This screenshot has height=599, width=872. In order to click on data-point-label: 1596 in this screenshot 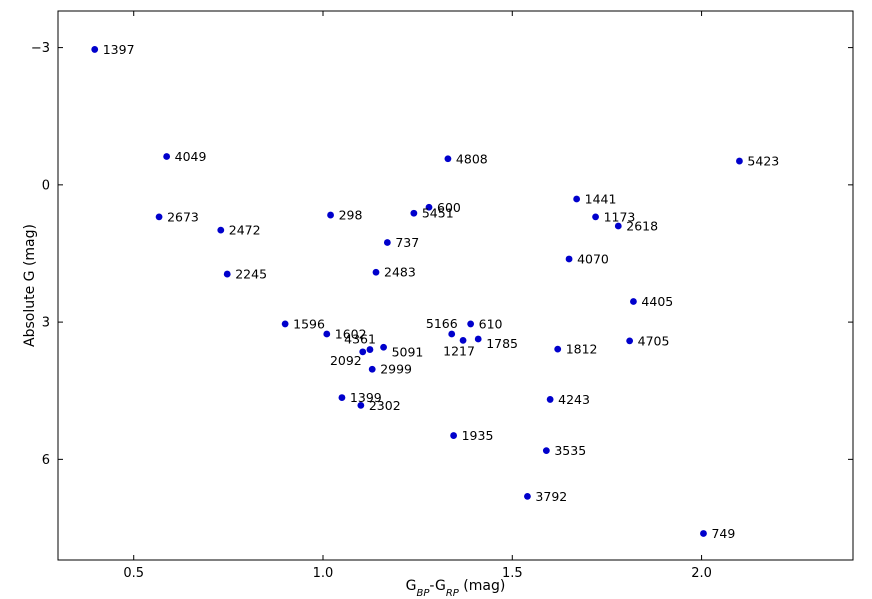, I will do `click(309, 323)`.